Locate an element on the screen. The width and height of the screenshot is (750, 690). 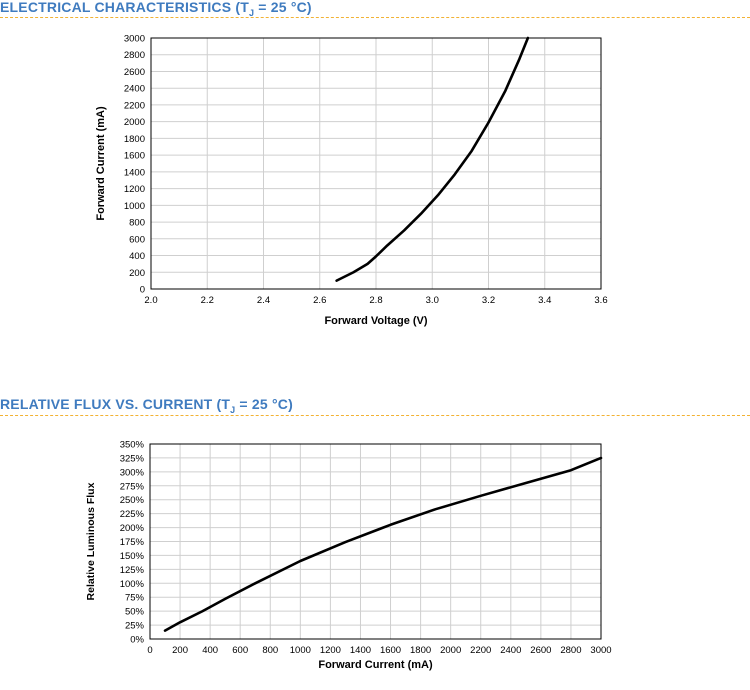
y-tick-label: 200 is located at coordinates (137, 273).